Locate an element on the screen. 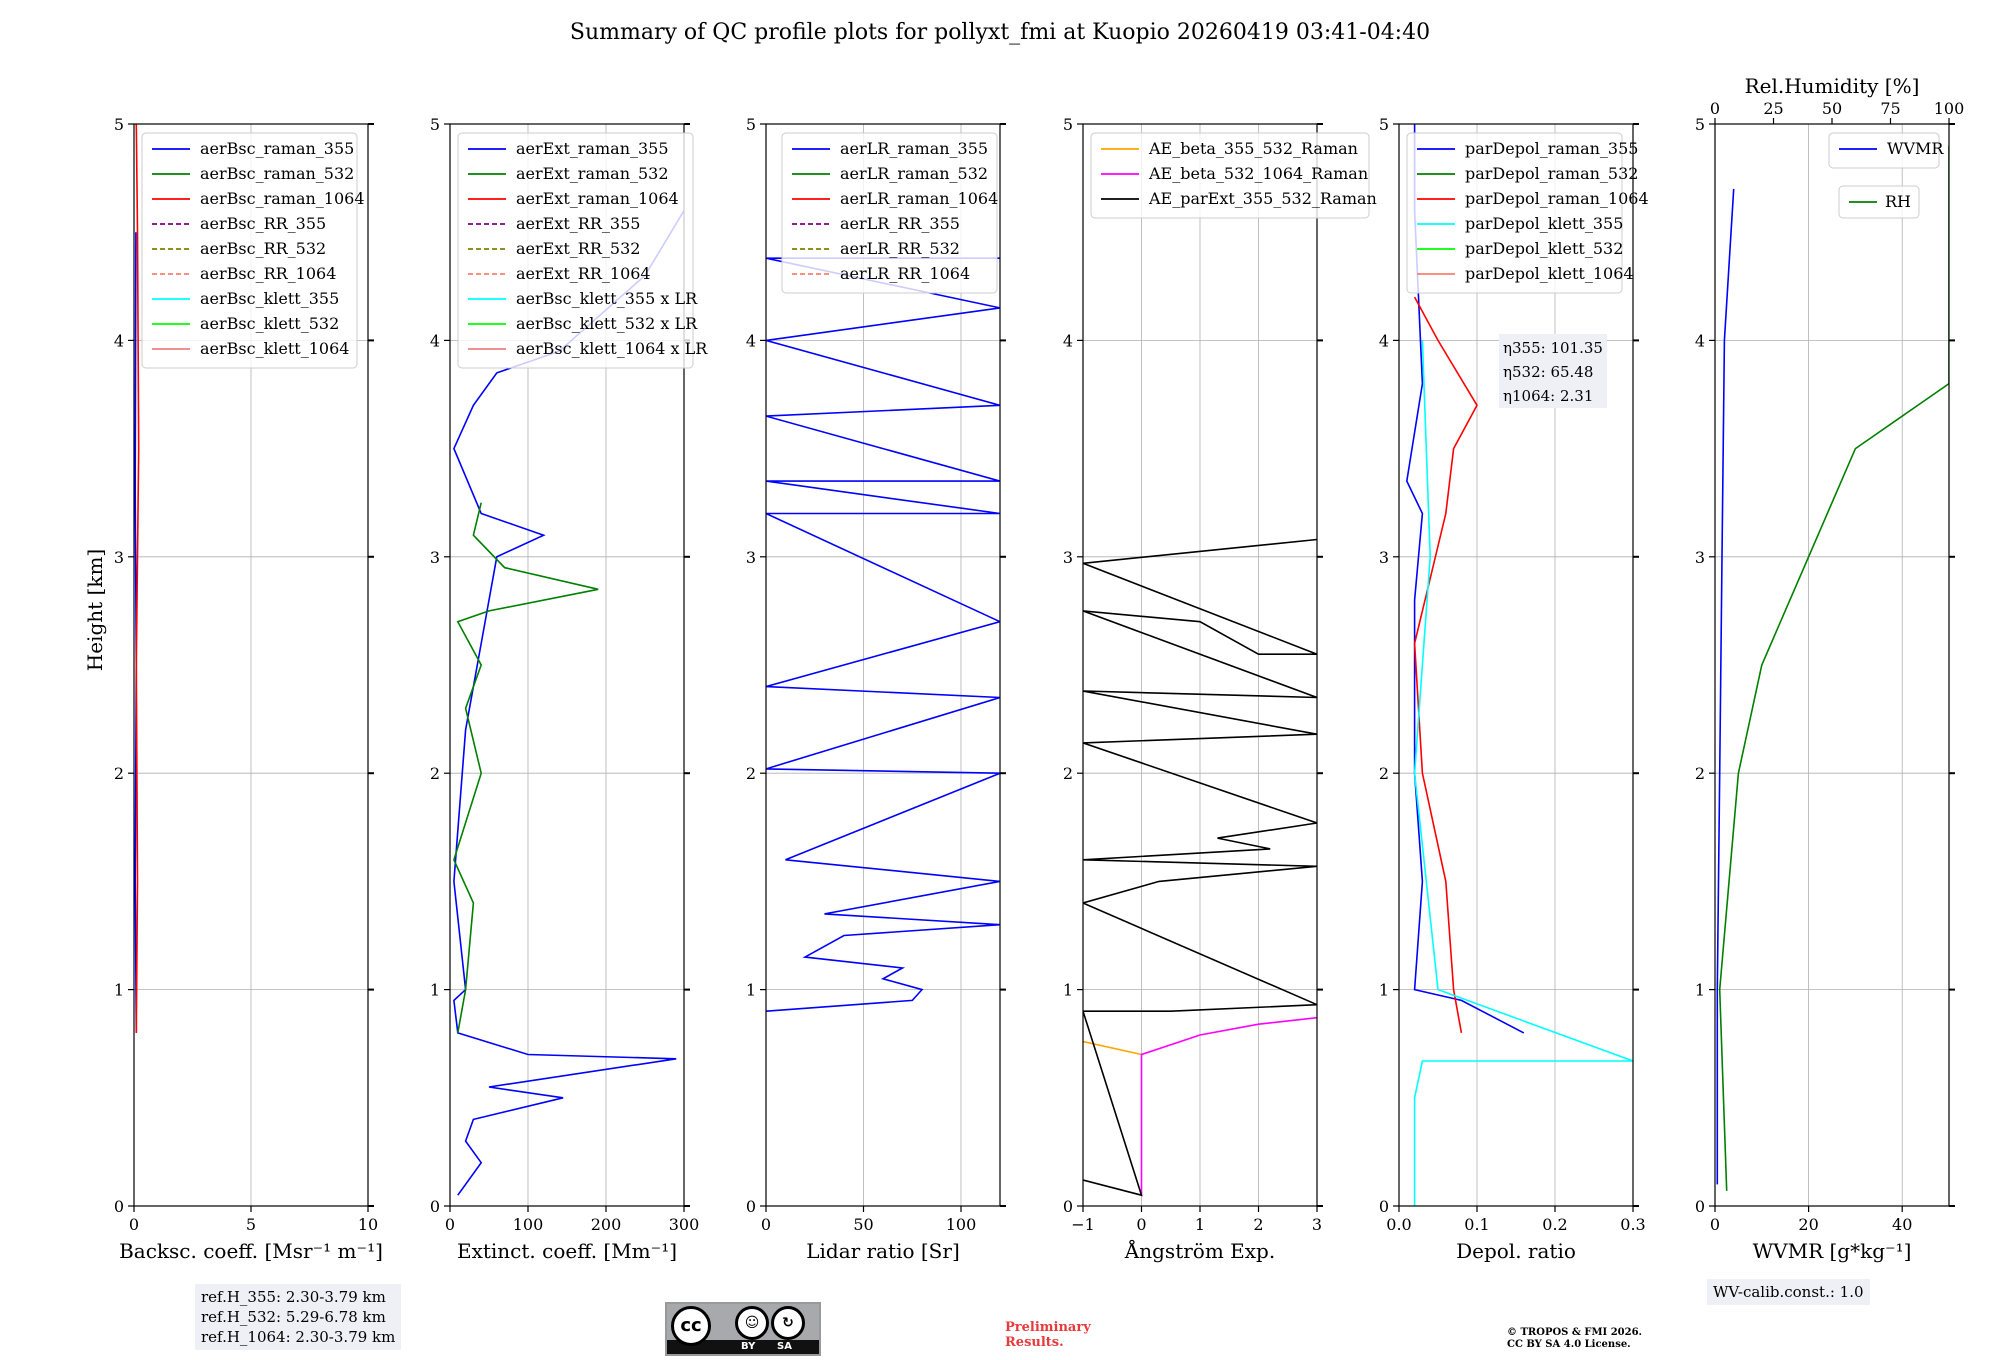  series-line-WVMR is located at coordinates (1725, 686).